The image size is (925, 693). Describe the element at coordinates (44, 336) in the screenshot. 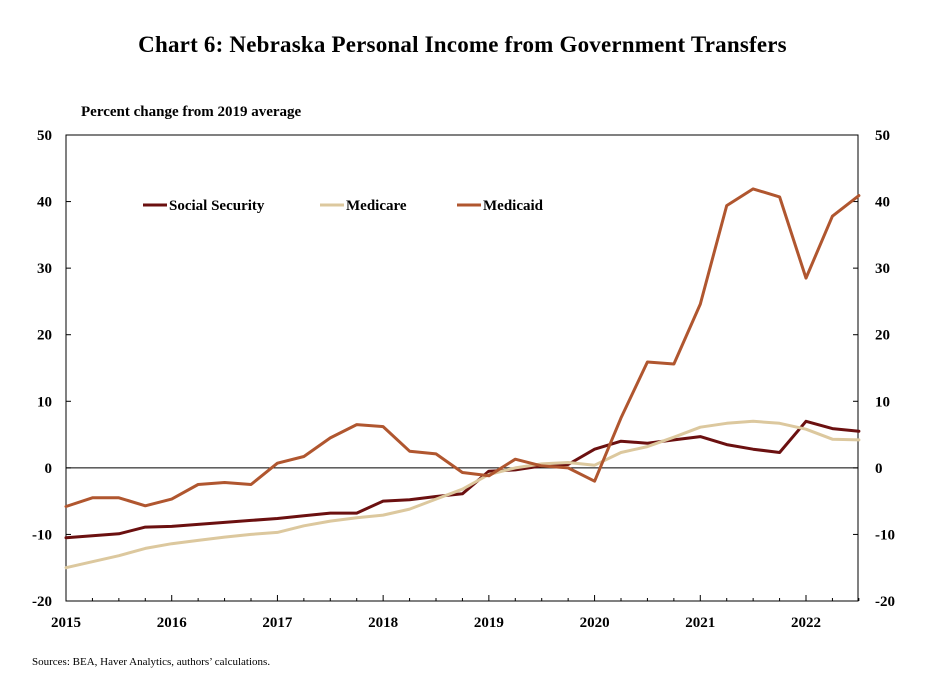

I see `y-tick-label-left: 20` at that location.